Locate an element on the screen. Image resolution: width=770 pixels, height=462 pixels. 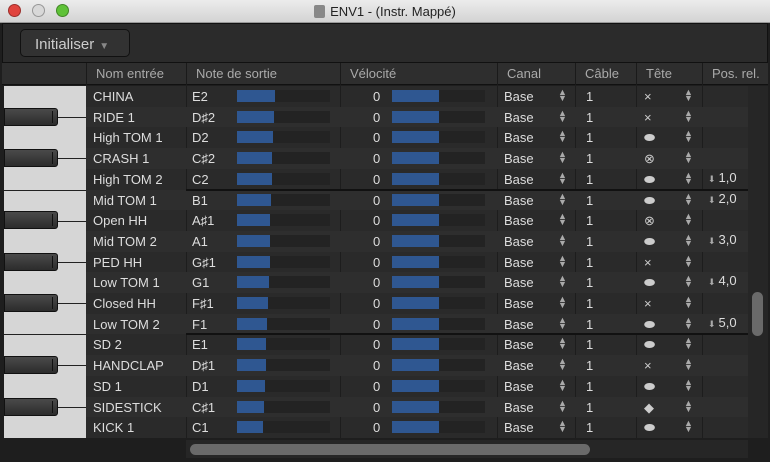
output-note: C1 is located at coordinates (200, 428).